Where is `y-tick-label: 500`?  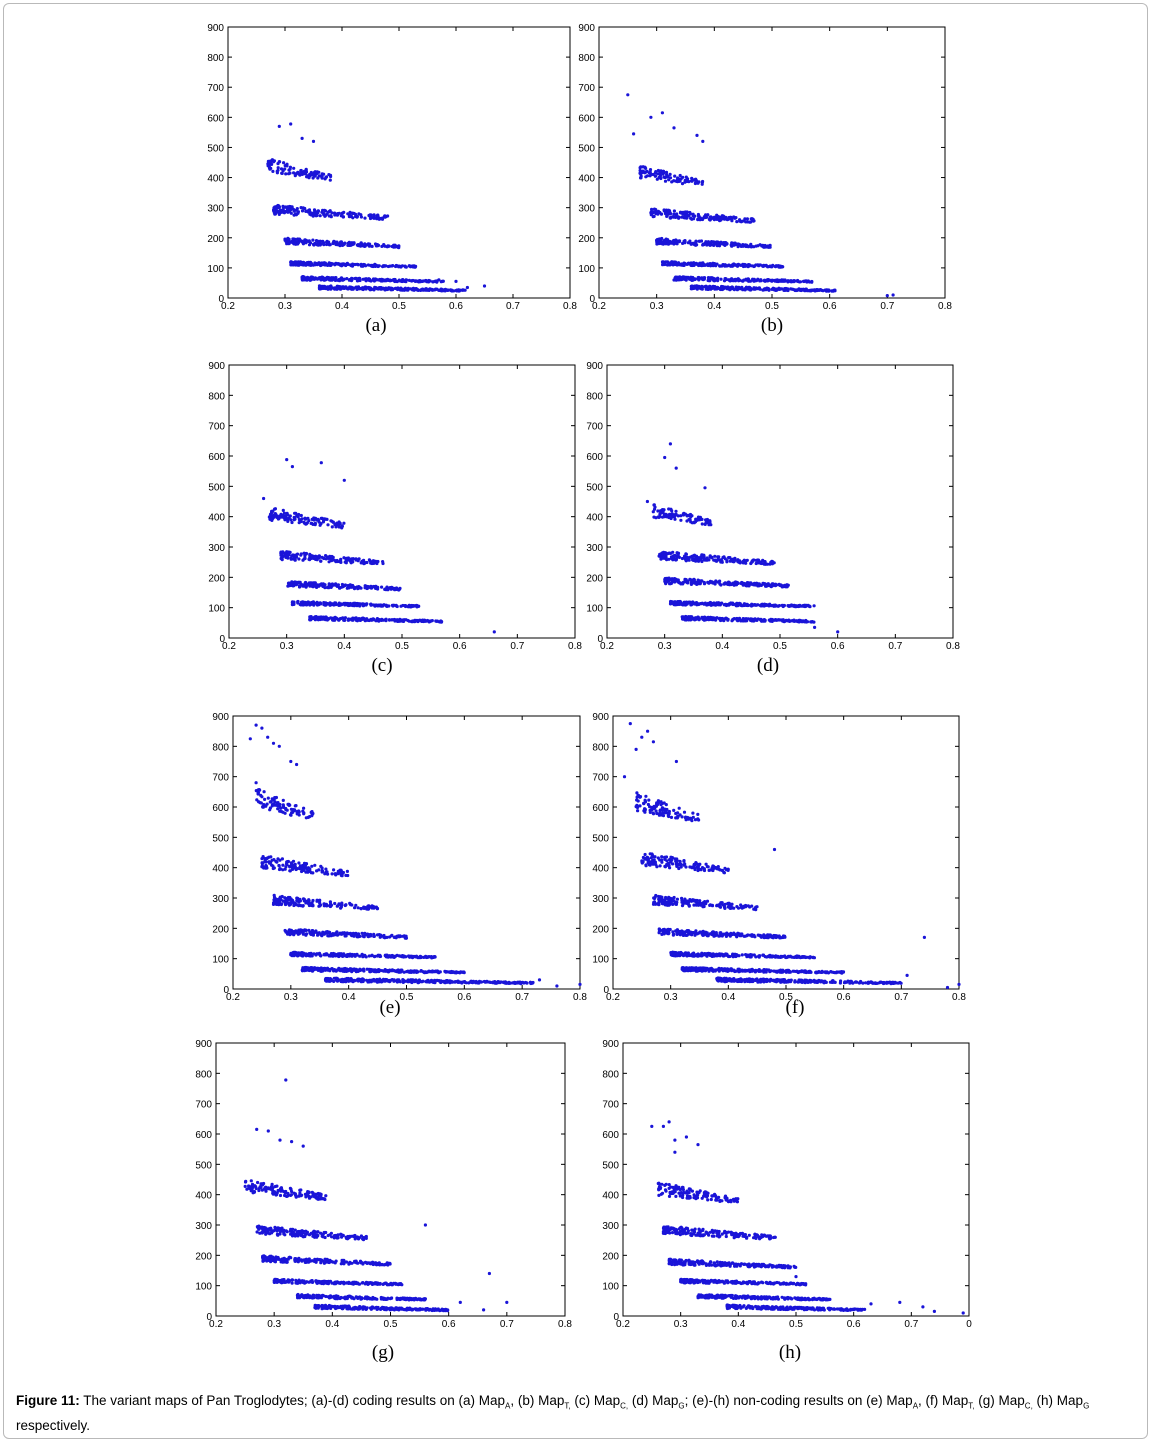
y-tick-label: 500 is located at coordinates (586, 148).